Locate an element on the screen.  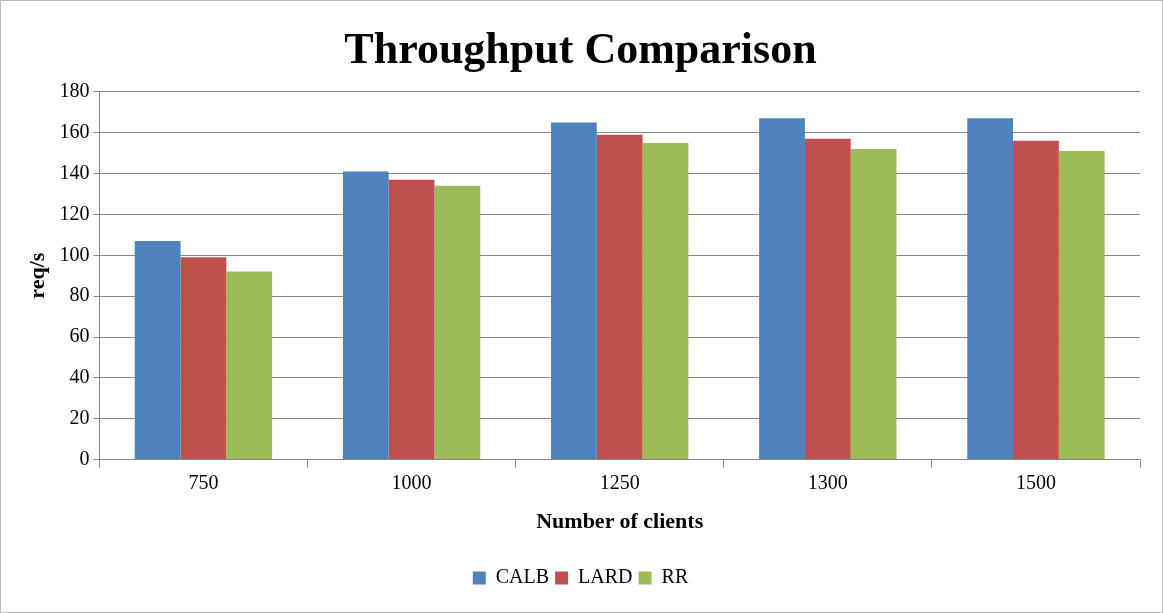
legend-label: CALB is located at coordinates (522, 576).